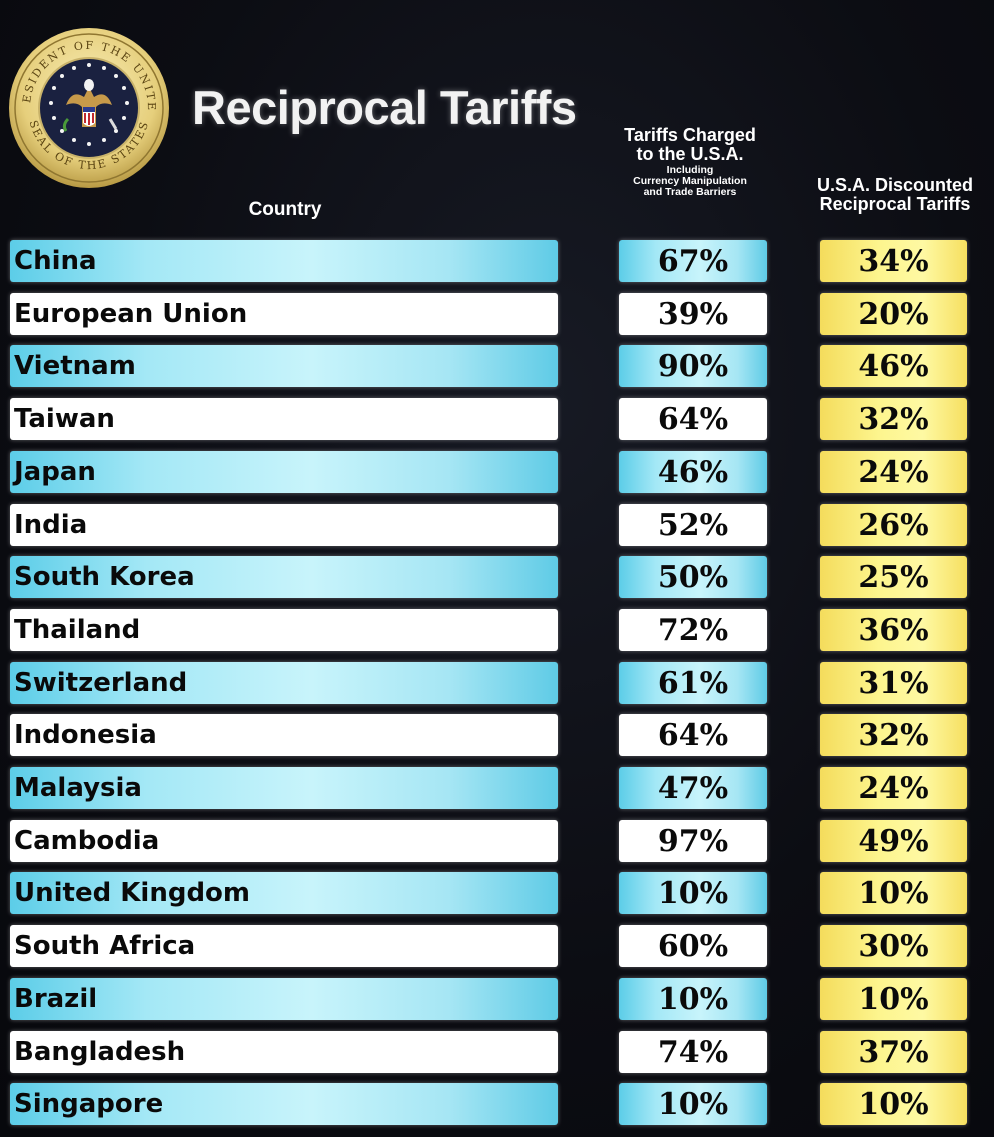 The width and height of the screenshot is (994, 1137). Describe the element at coordinates (893, 630) in the screenshot. I see `discounted-tariff-cell: 36%` at that location.